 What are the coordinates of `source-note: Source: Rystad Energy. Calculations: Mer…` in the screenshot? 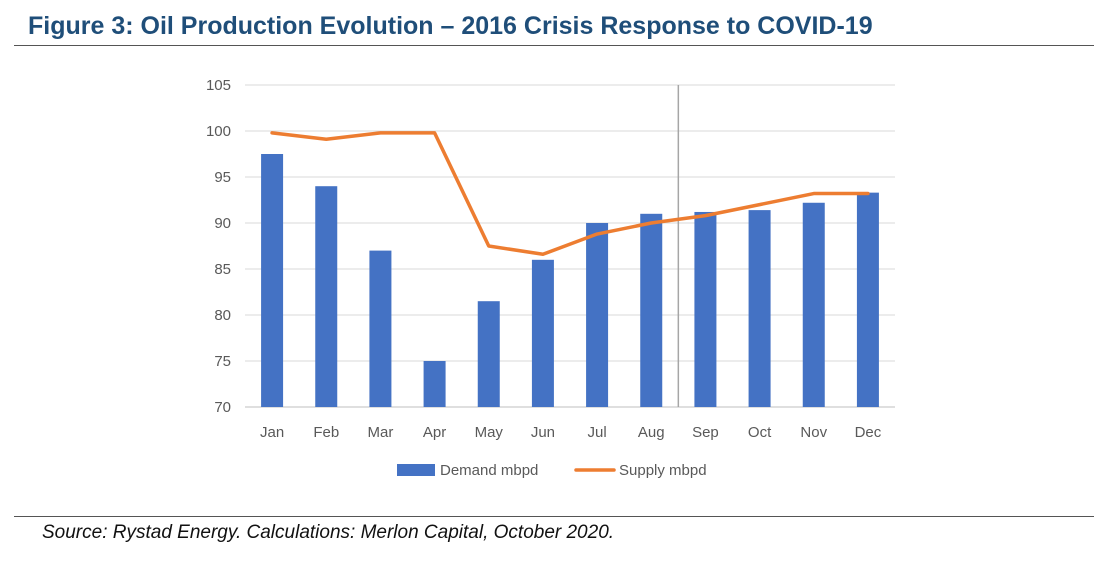 It's located at (328, 532).